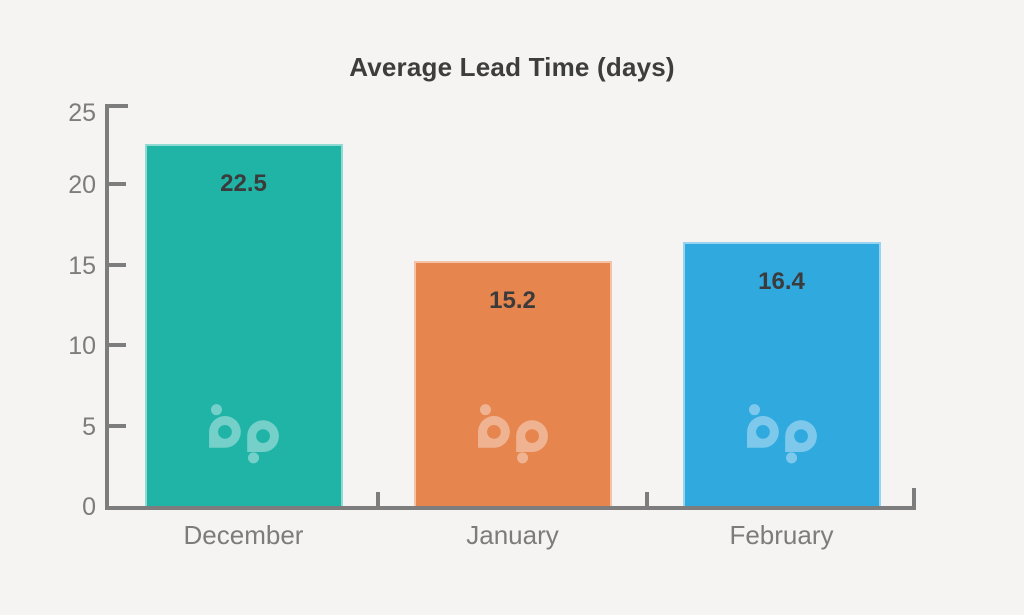 The height and width of the screenshot is (615, 1024). What do you see at coordinates (510, 508) in the screenshot?
I see `x-axis-line` at bounding box center [510, 508].